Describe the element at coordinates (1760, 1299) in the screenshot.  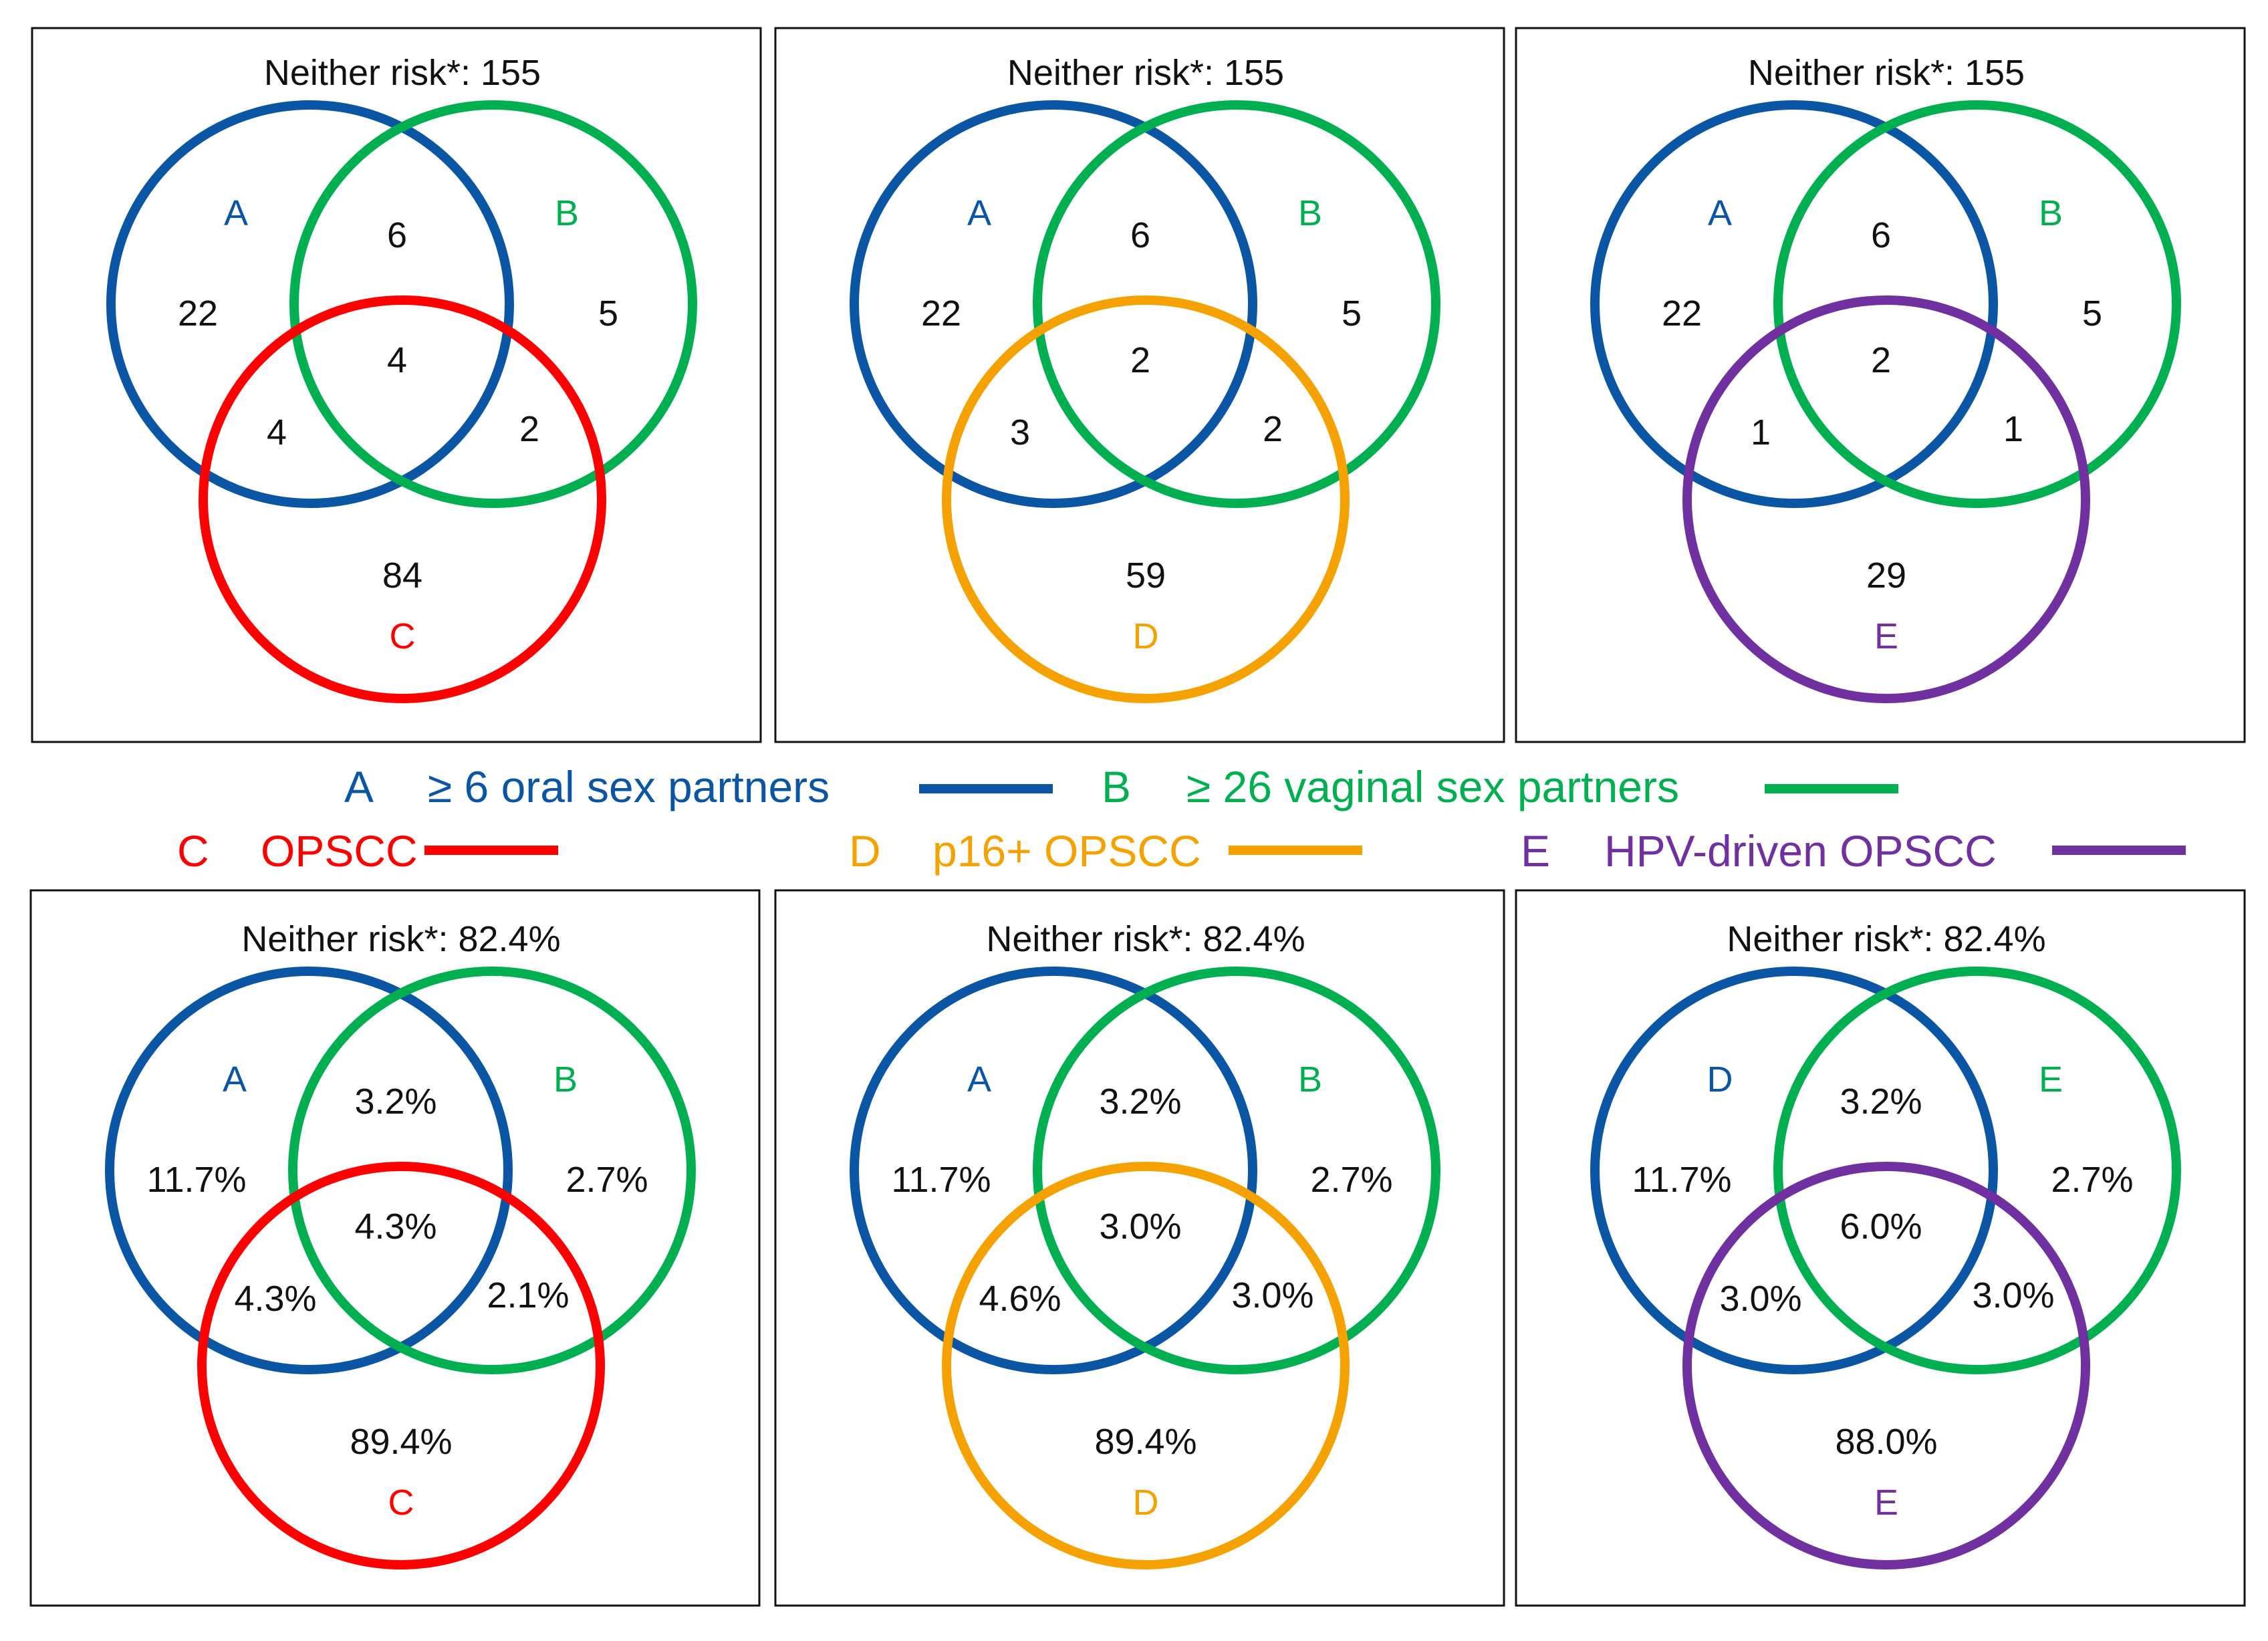
I see `region-value-lower-left: 3.0%` at that location.